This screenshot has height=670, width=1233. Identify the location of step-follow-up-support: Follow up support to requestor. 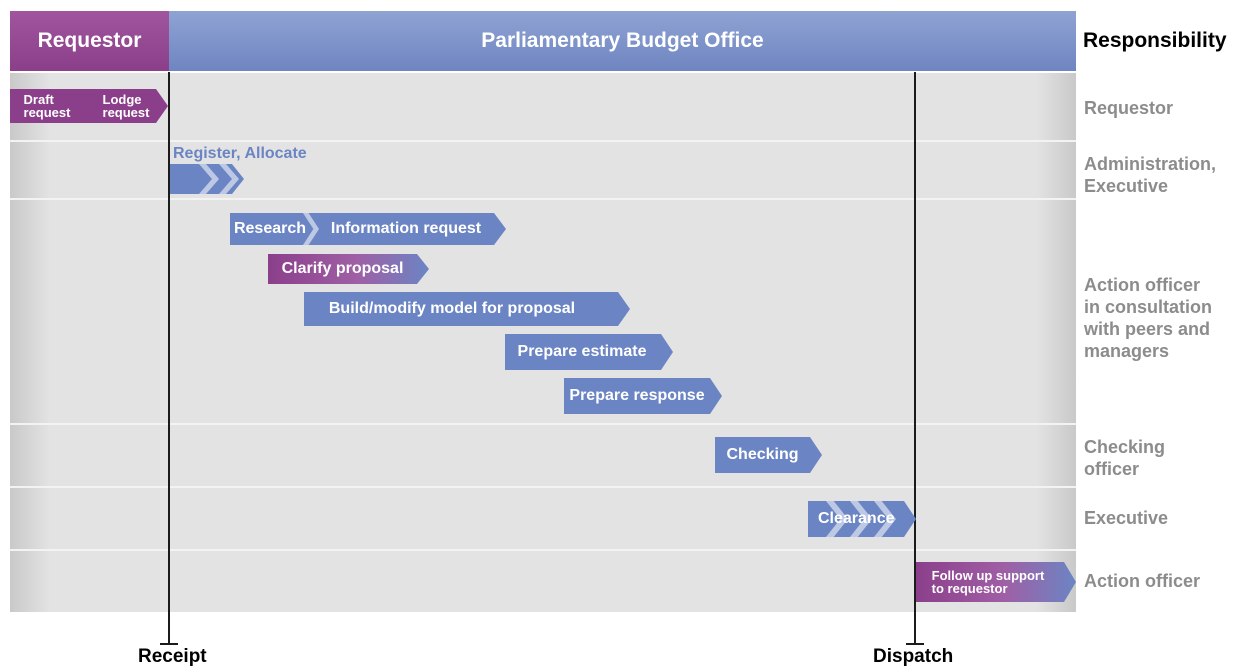
(996, 582).